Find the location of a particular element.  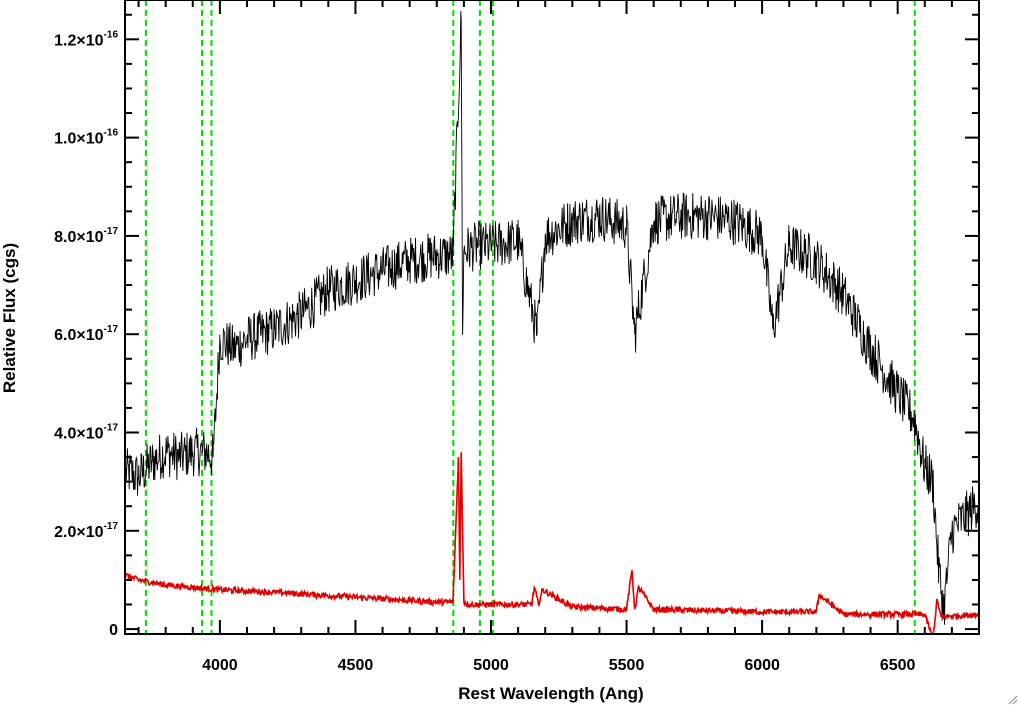

y-tick-mantissa: 1.2×10 is located at coordinates (78, 40).